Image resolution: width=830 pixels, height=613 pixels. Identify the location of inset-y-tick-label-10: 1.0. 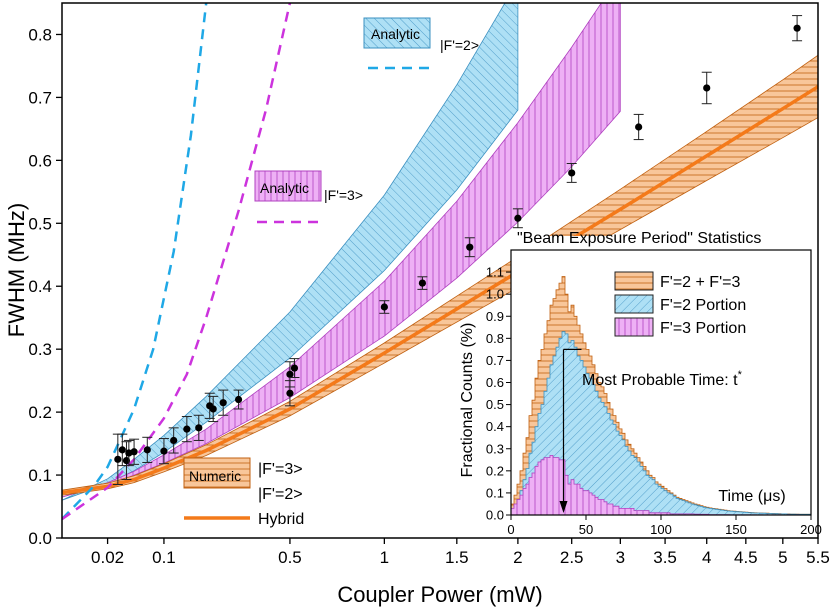
(495, 294).